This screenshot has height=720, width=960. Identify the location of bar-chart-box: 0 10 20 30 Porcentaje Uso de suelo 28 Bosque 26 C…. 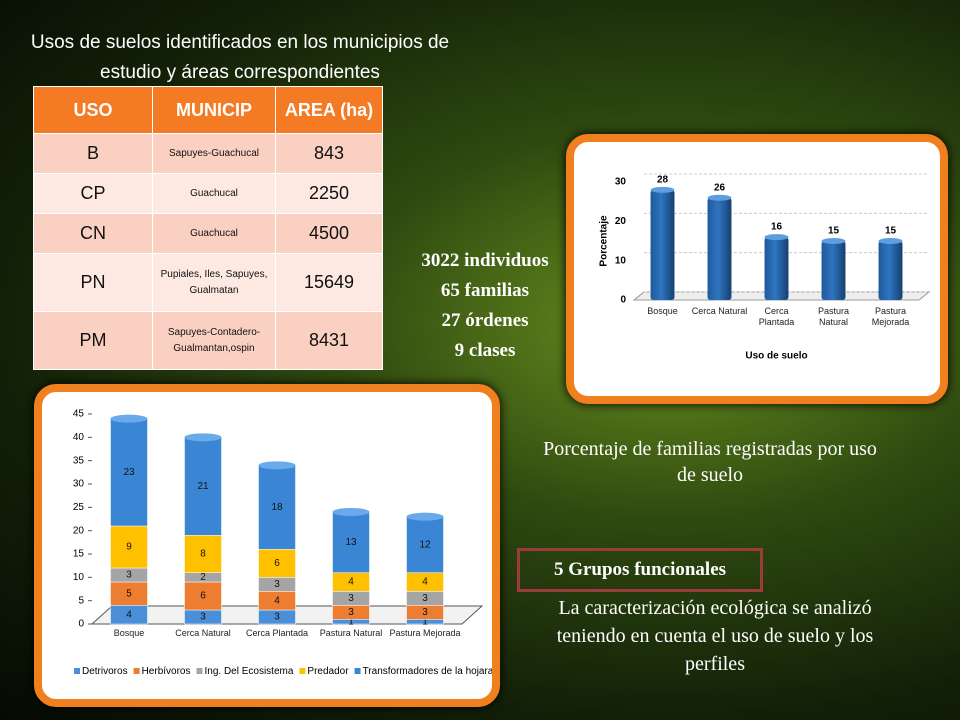
(757, 269).